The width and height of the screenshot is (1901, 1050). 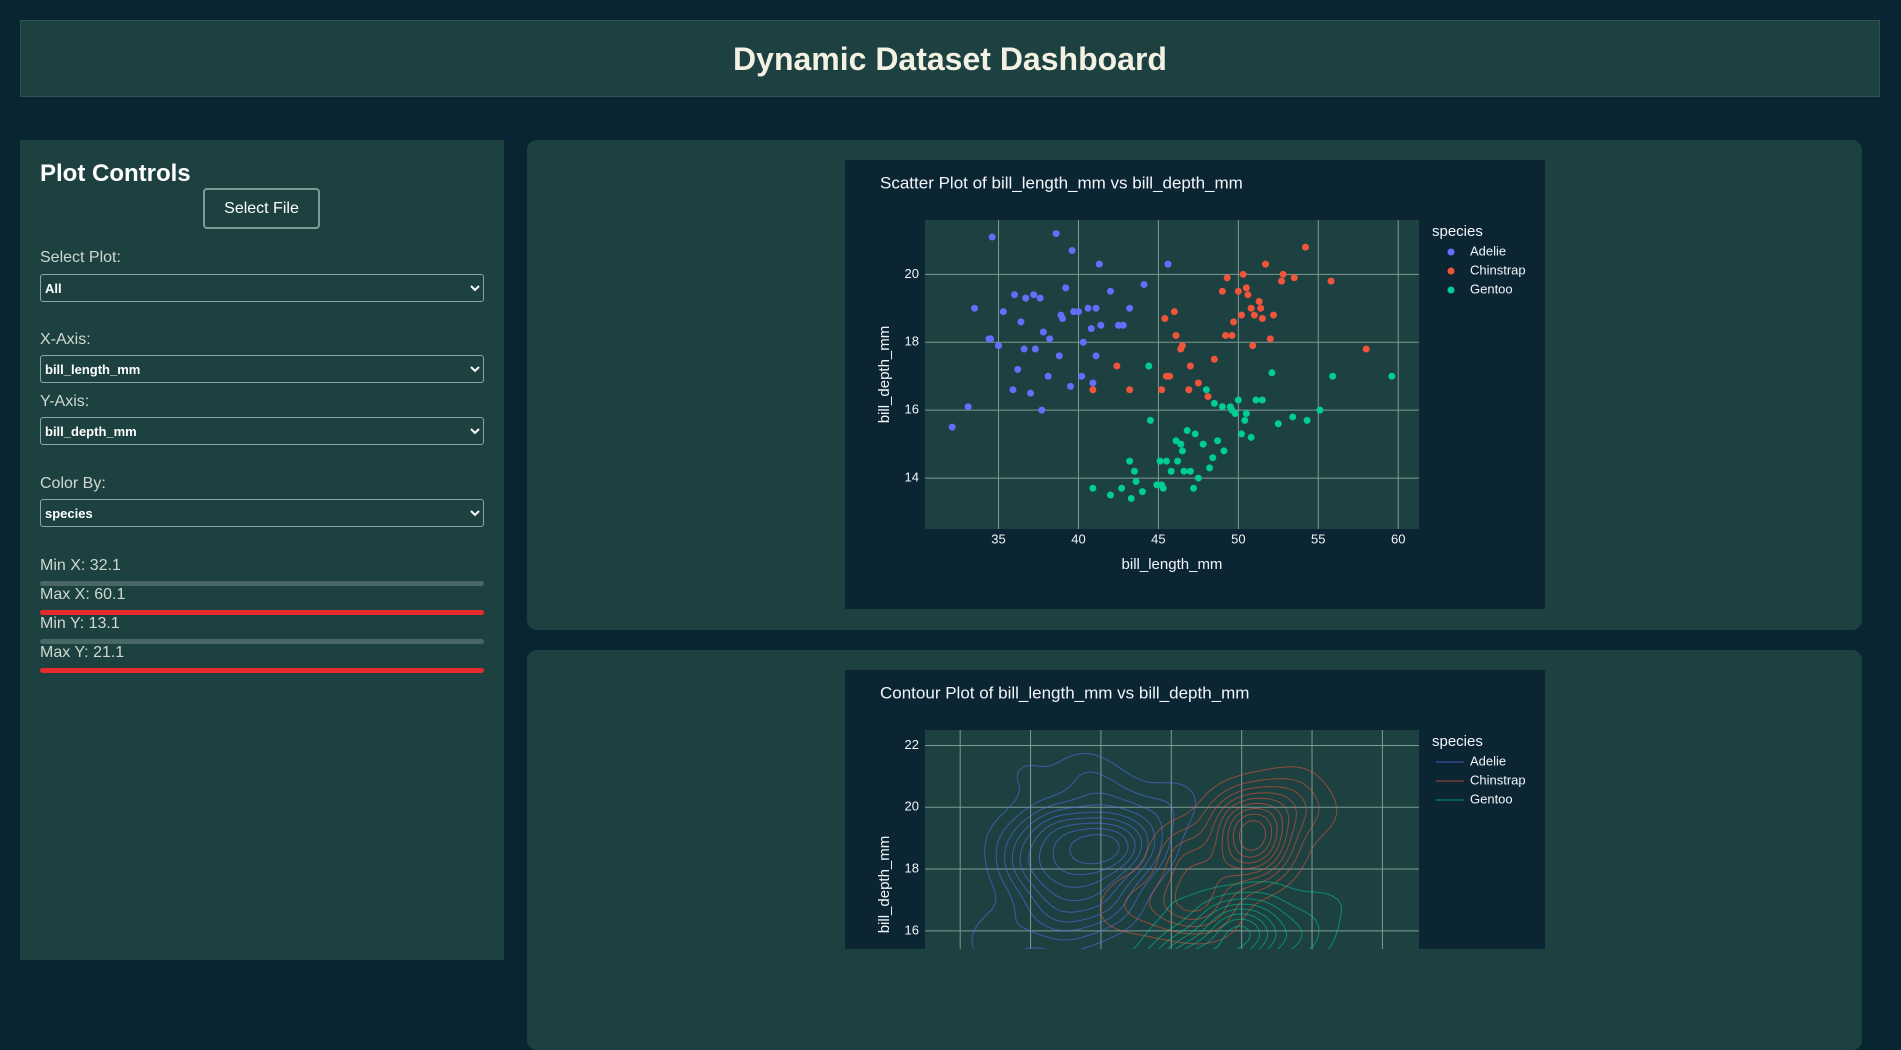 I want to click on x-tick-label: 55, so click(x=1318, y=538).